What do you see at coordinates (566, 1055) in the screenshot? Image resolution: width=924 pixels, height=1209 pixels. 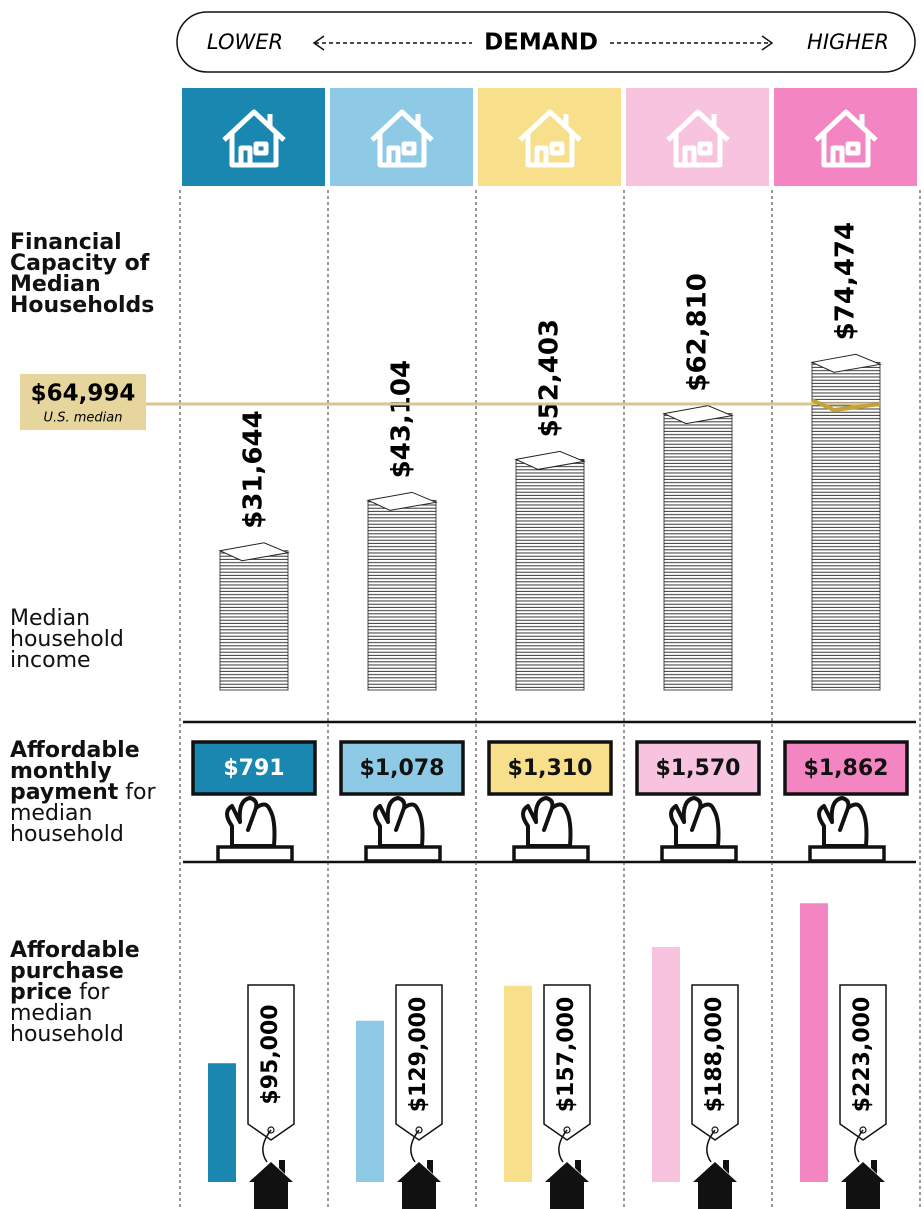 I see `price-value-label: $157,000` at bounding box center [566, 1055].